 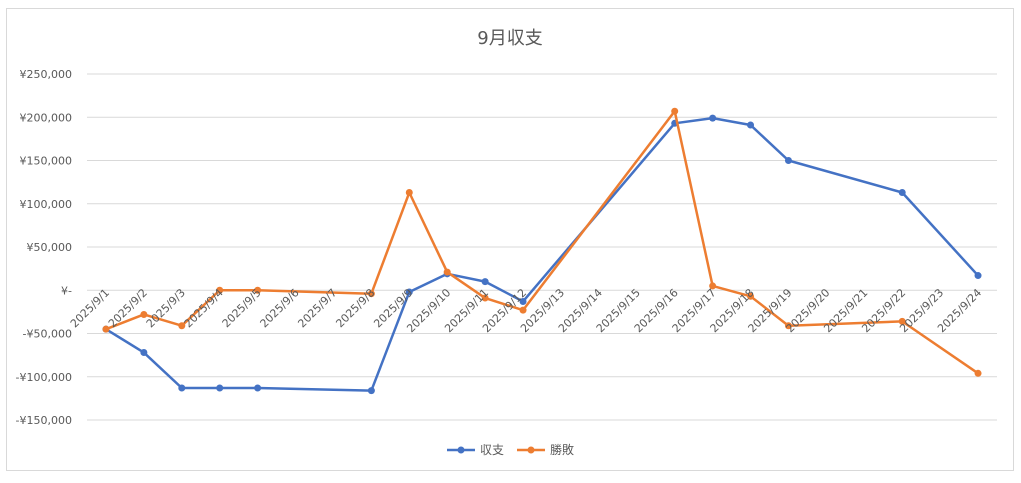 What do you see at coordinates (492, 450) in the screenshot?
I see `legend-label: 収支` at bounding box center [492, 450].